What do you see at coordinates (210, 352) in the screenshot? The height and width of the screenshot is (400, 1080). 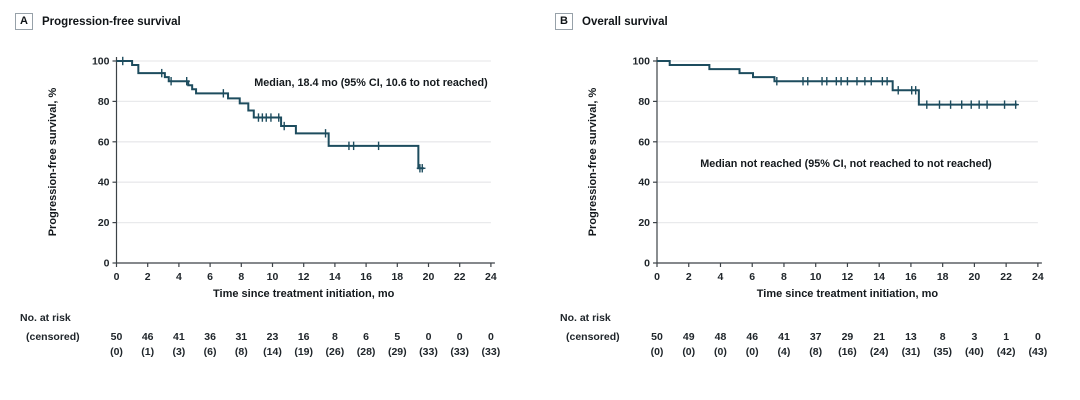 I see `svg-text: (6)` at bounding box center [210, 352].